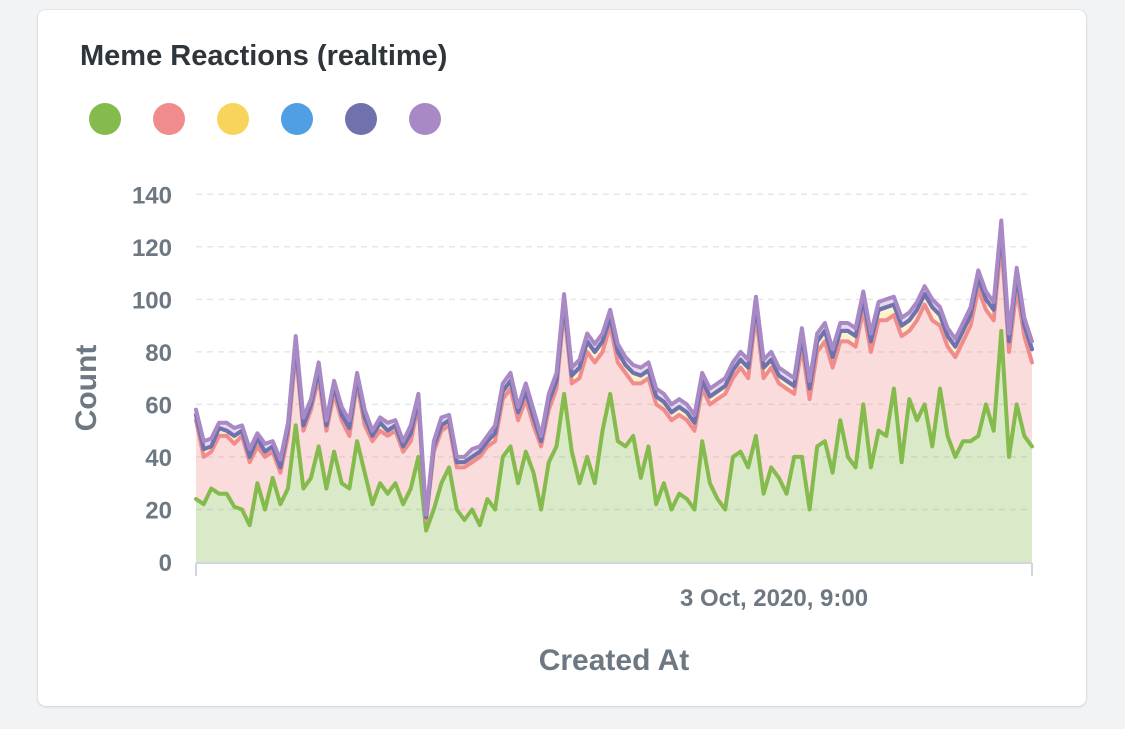 The height and width of the screenshot is (729, 1125). Describe the element at coordinates (158, 458) in the screenshot. I see `y-tick-label-40: 40` at that location.